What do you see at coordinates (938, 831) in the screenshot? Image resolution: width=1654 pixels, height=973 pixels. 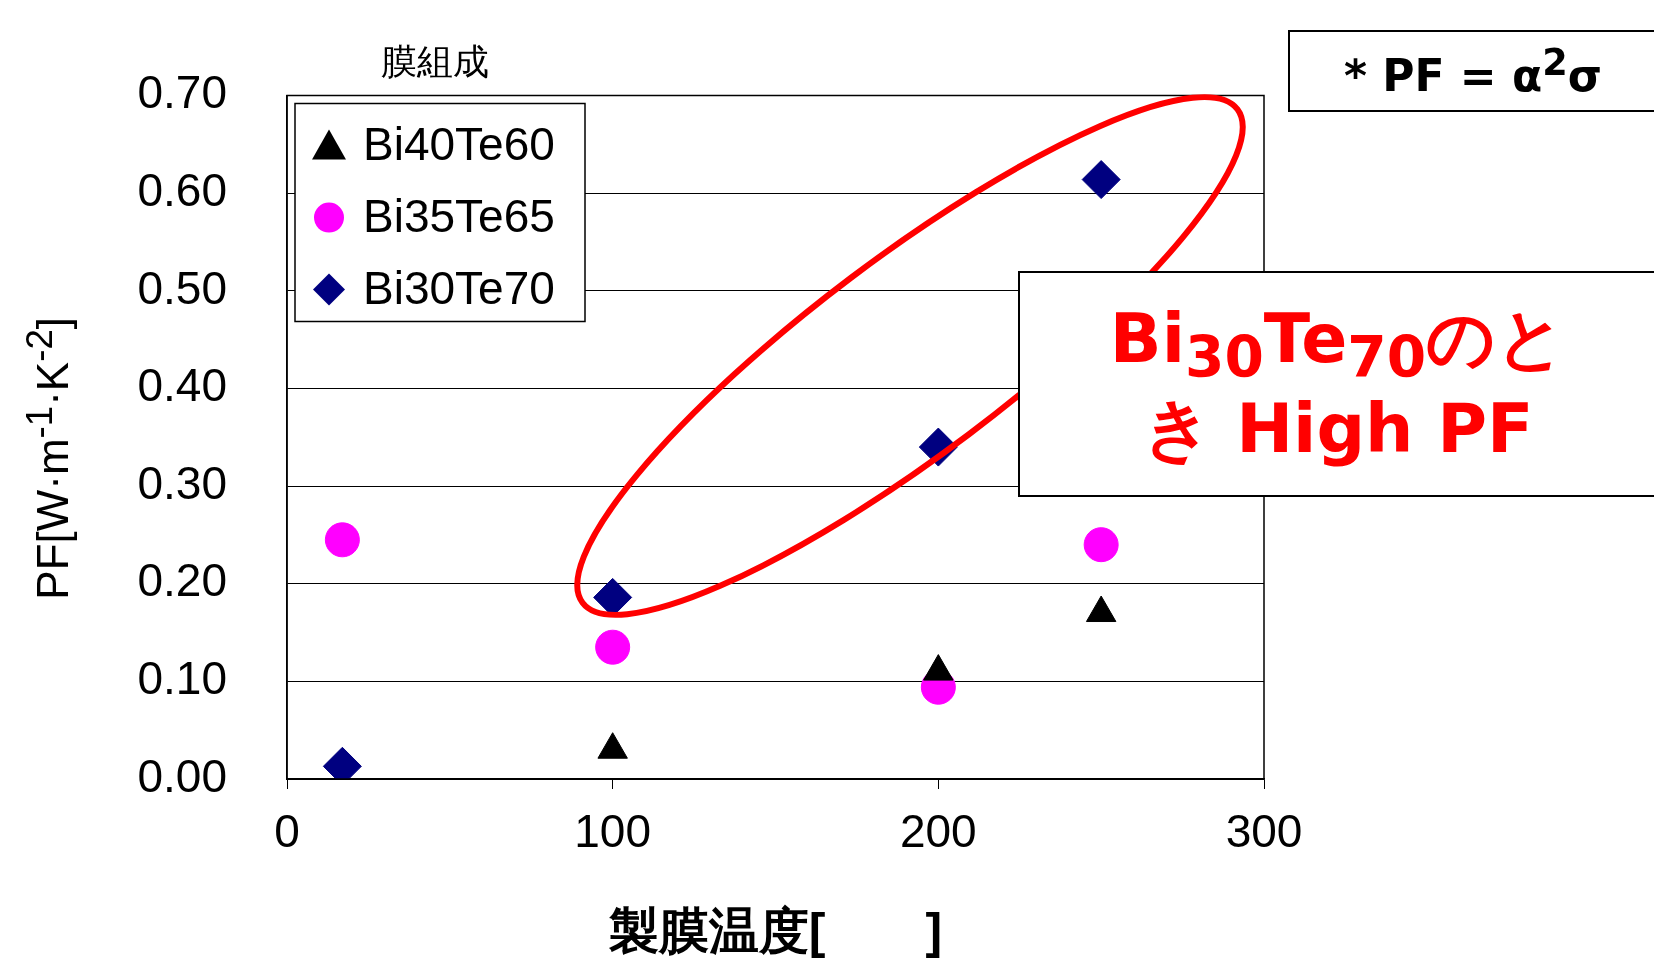 I see `x-tick-label: 200` at bounding box center [938, 831].